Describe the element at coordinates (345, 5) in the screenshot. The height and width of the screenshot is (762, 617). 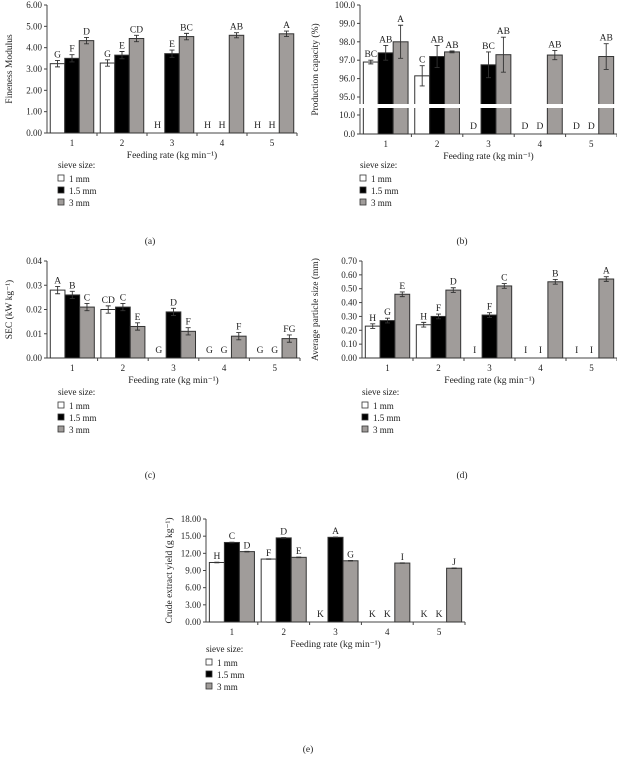
I see `y-tick-label: 100.0` at that location.